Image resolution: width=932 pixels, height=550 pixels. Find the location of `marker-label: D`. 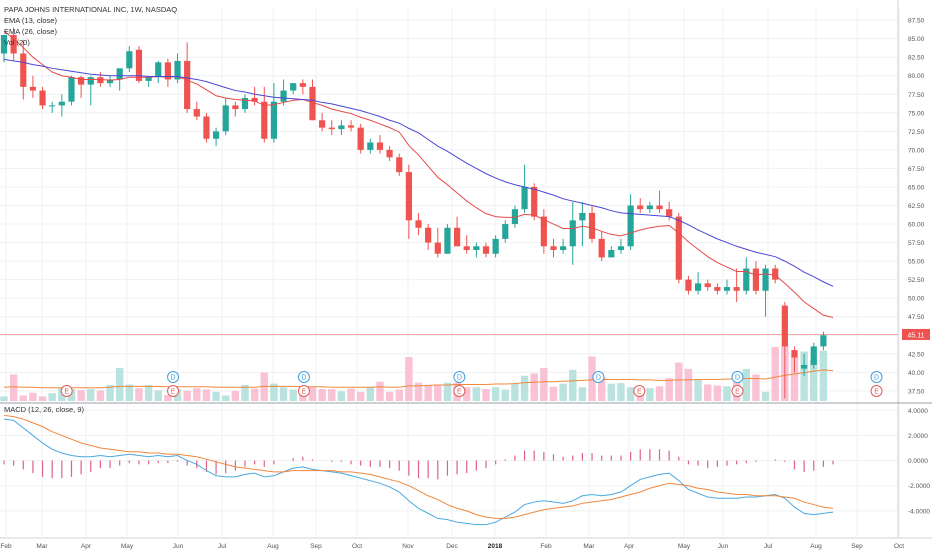

marker-label: D is located at coordinates (459, 378).